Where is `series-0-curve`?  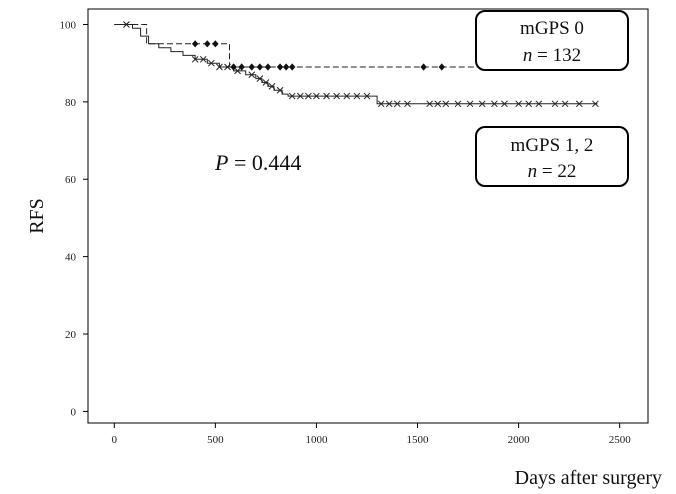
series-0-curve is located at coordinates (340, 46).